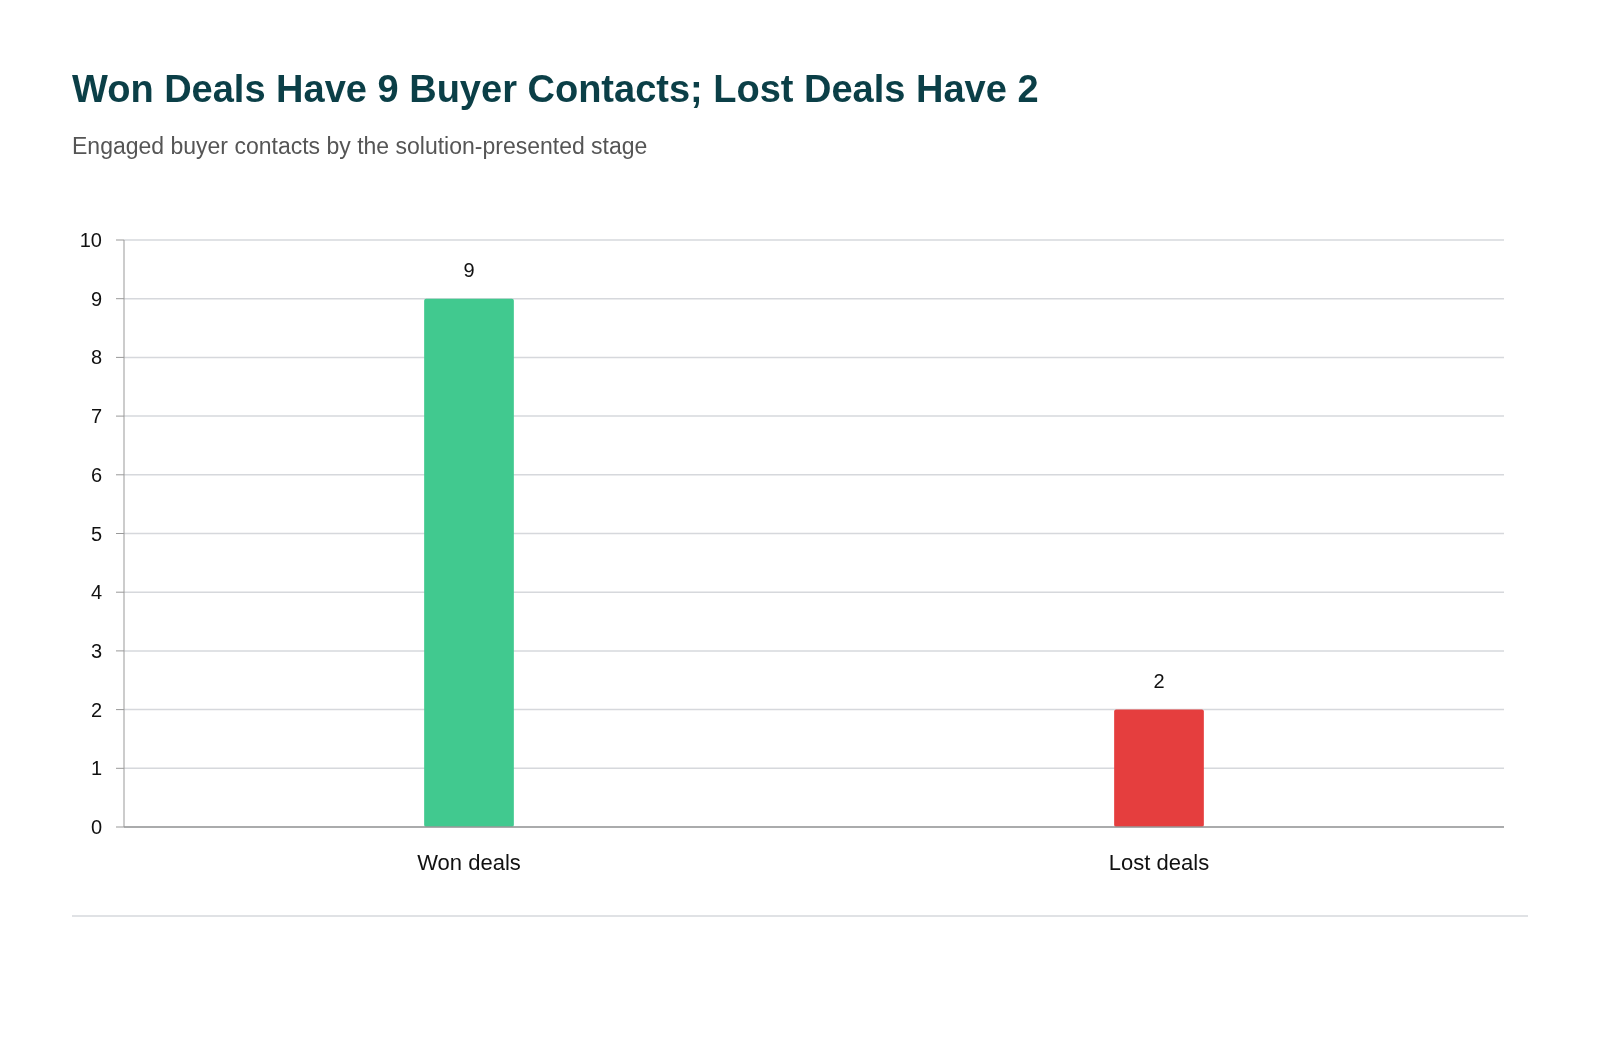 Image resolution: width=1600 pixels, height=1042 pixels. I want to click on data-label: 9, so click(469, 269).